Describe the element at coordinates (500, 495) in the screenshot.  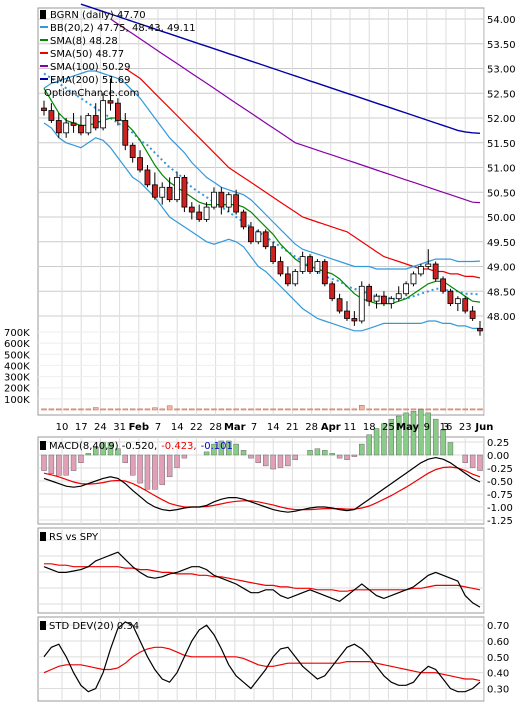
I see `macd-tick-label: -0.75` at that location.